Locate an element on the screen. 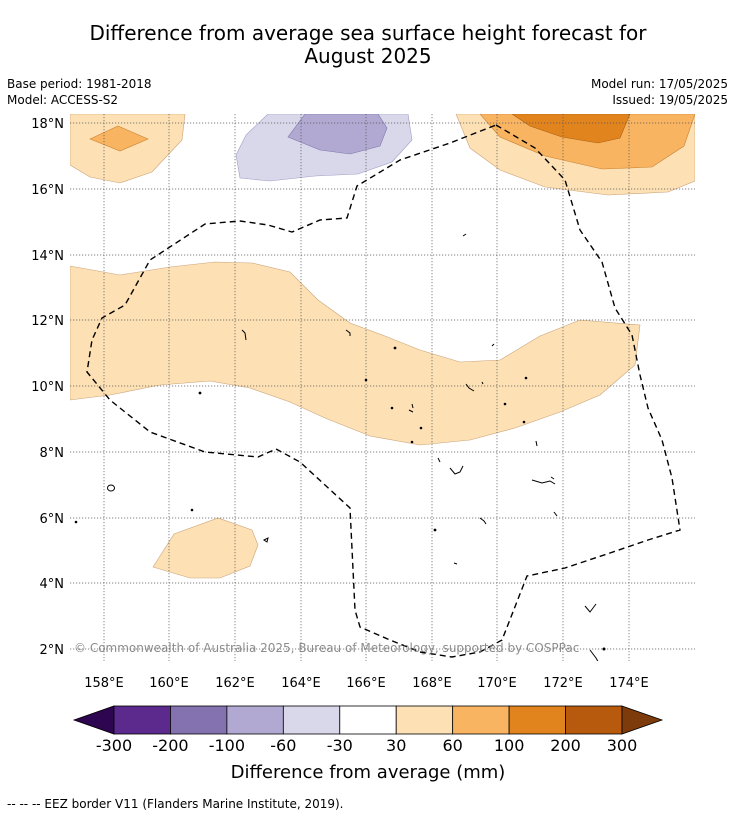 The width and height of the screenshot is (736, 816). base-period-text: Base period: 1981-2018 is located at coordinates (79, 84).